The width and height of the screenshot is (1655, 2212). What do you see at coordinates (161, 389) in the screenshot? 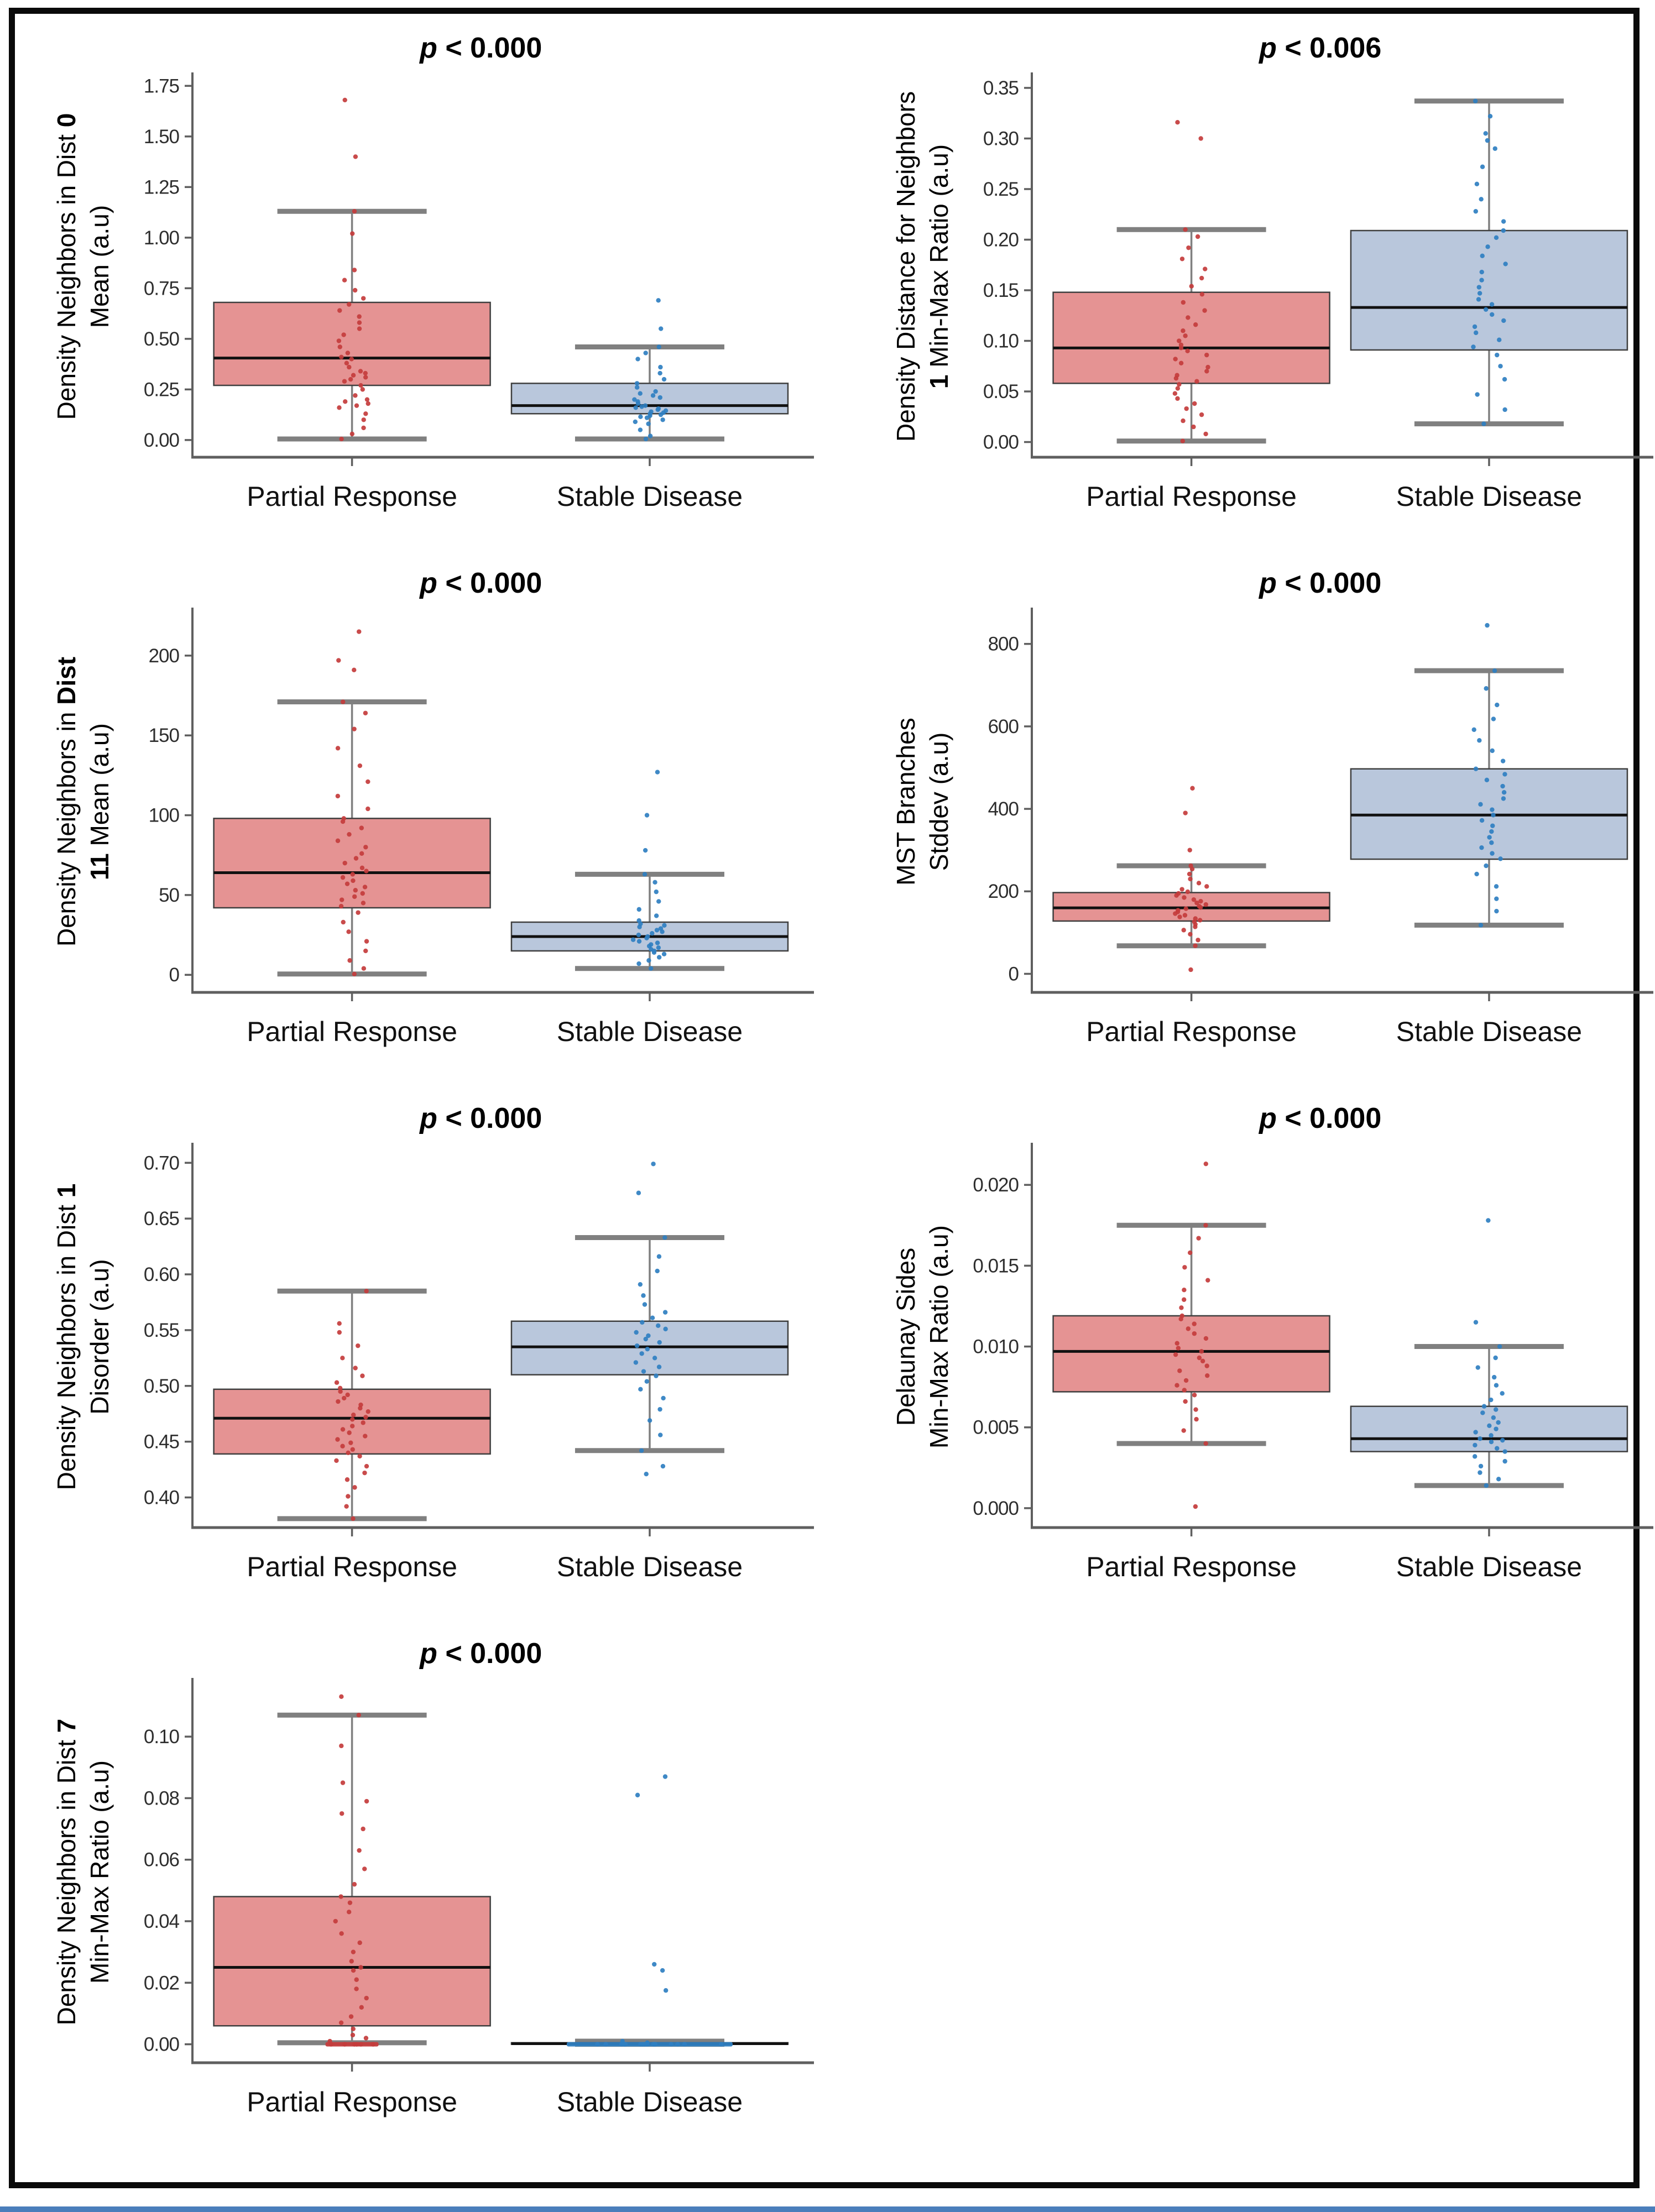
I see `y-tick-label: 0.25` at bounding box center [161, 389].